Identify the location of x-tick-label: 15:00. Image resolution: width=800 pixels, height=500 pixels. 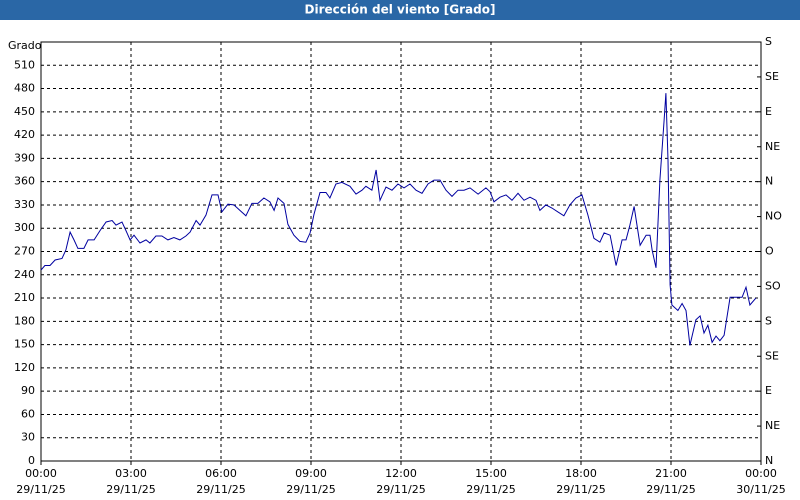
(491, 473).